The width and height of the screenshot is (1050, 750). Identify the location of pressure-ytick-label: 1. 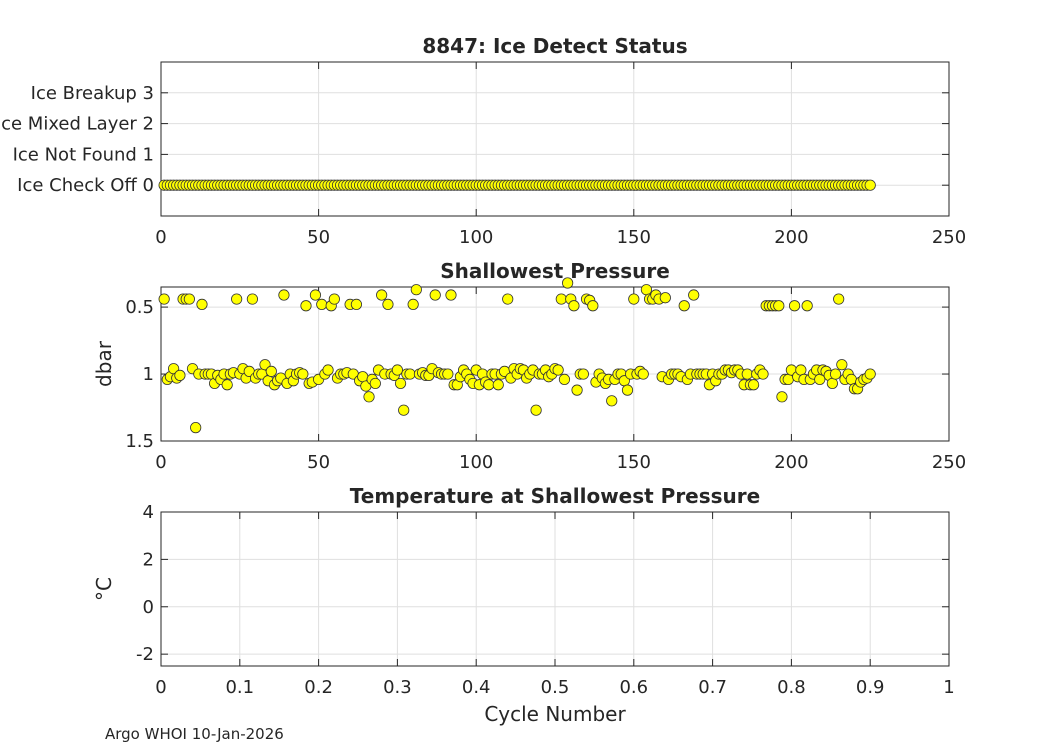
(148, 374).